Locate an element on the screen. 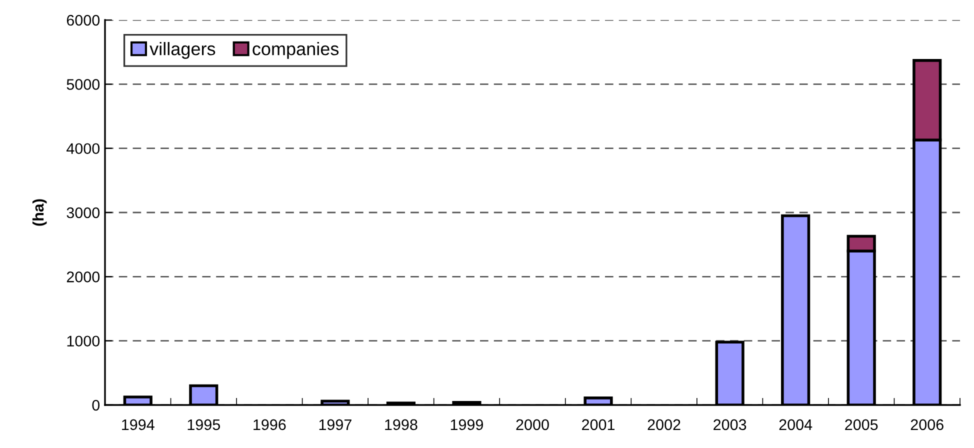  y-axis-title: (ha) is located at coordinates (39, 212).